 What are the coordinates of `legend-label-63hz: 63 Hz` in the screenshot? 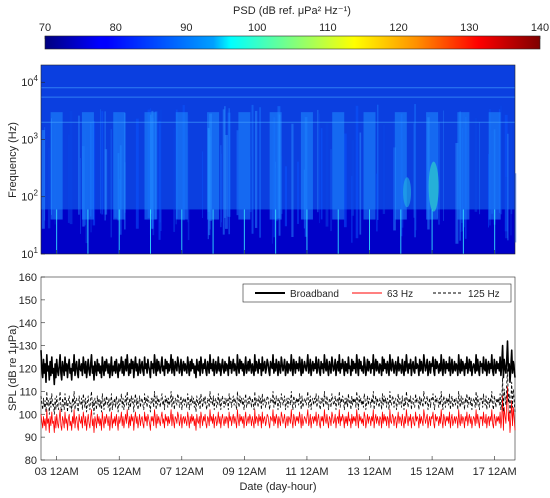 It's located at (400, 294).